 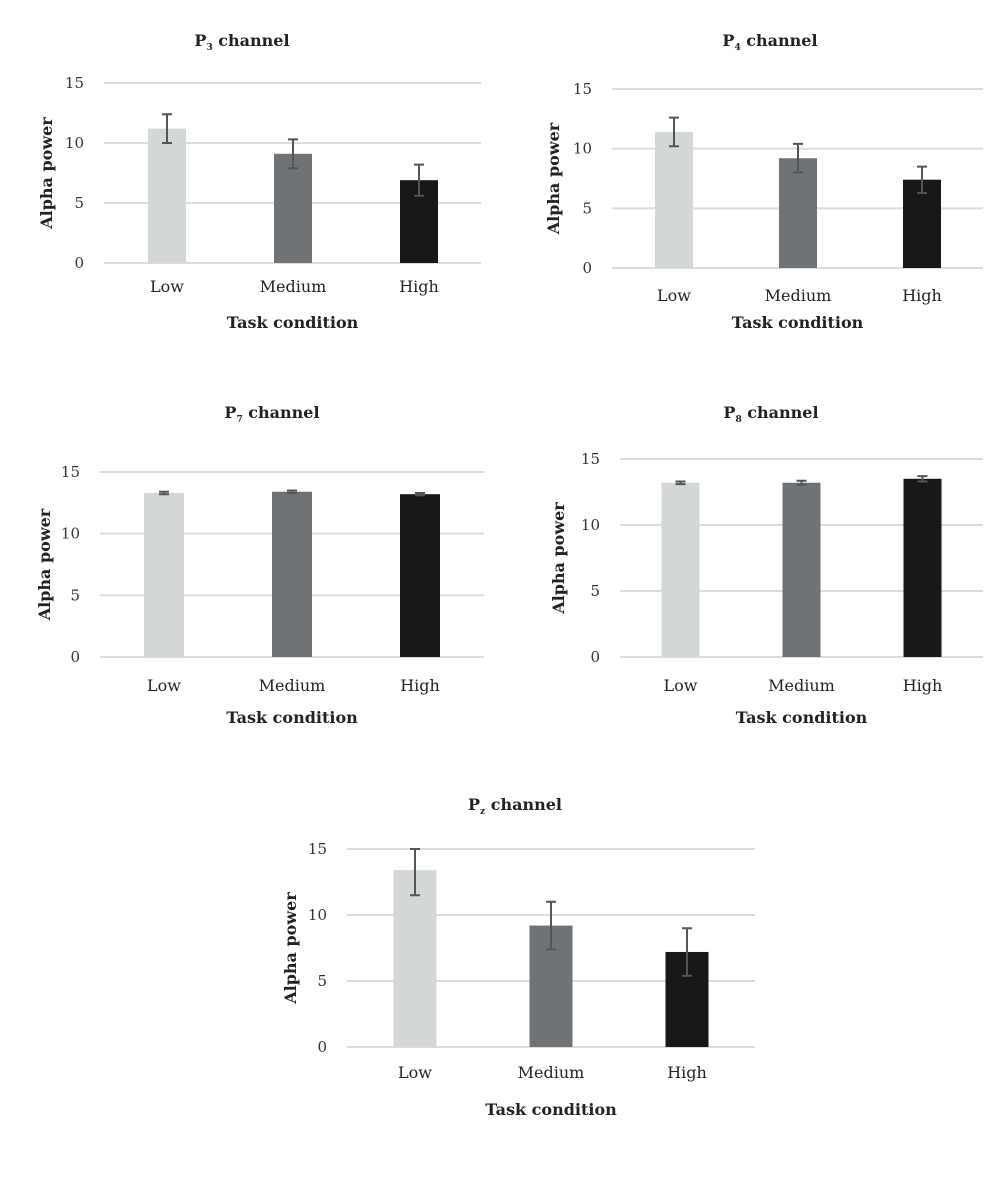 What do you see at coordinates (209, 48) in the screenshot?
I see `chart-title-subscript: 3` at bounding box center [209, 48].